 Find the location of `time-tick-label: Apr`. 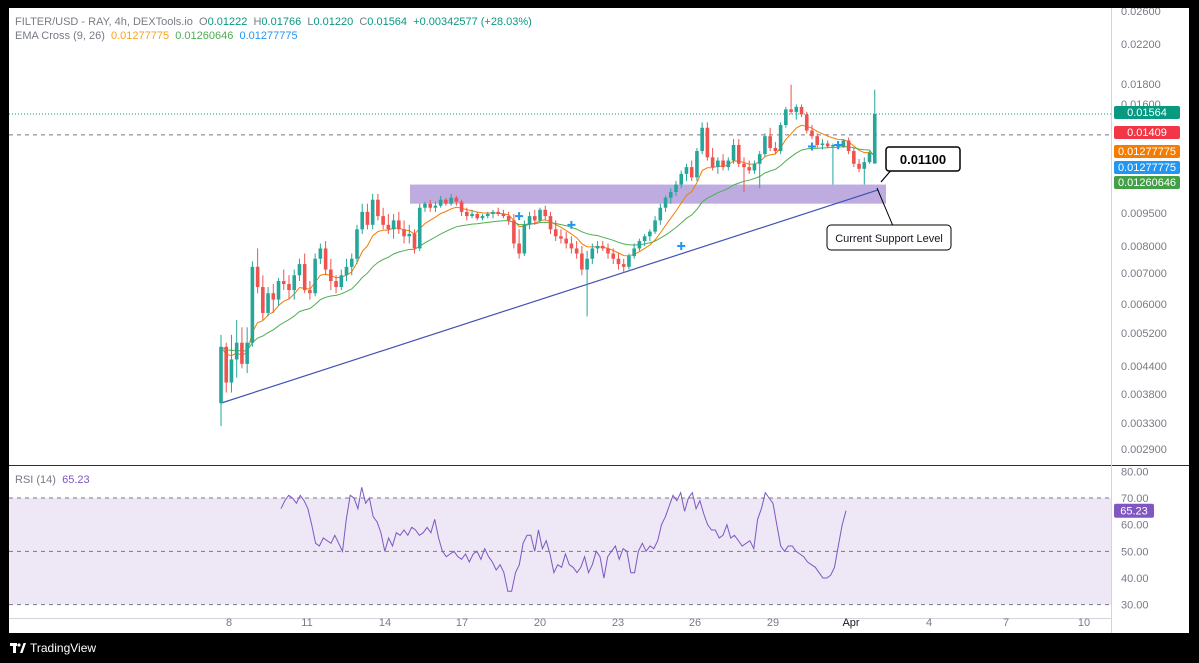

time-tick-label: Apr is located at coordinates (850, 623).